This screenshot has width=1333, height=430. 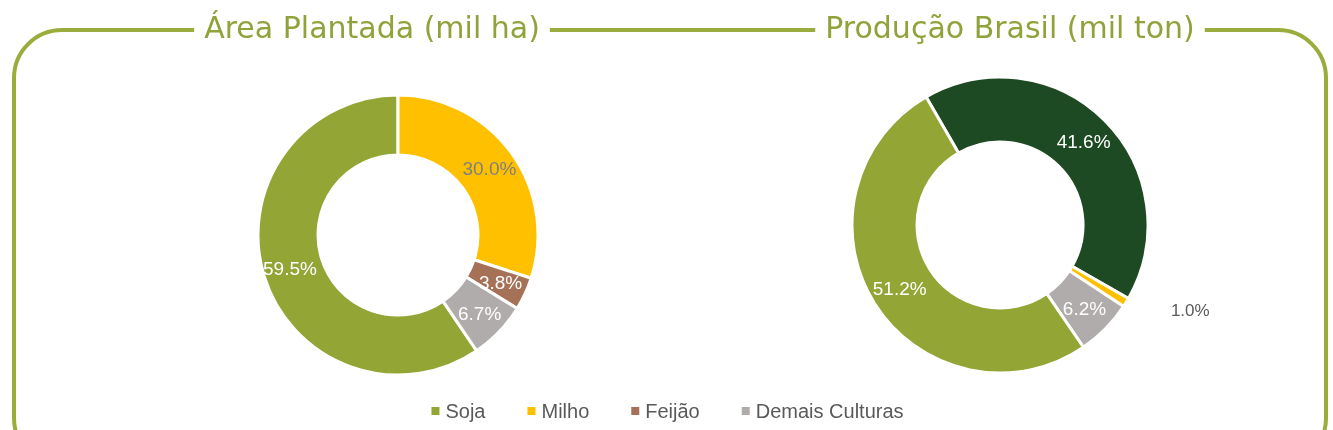 I want to click on legend-label: Demais Culturas, so click(x=829, y=411).